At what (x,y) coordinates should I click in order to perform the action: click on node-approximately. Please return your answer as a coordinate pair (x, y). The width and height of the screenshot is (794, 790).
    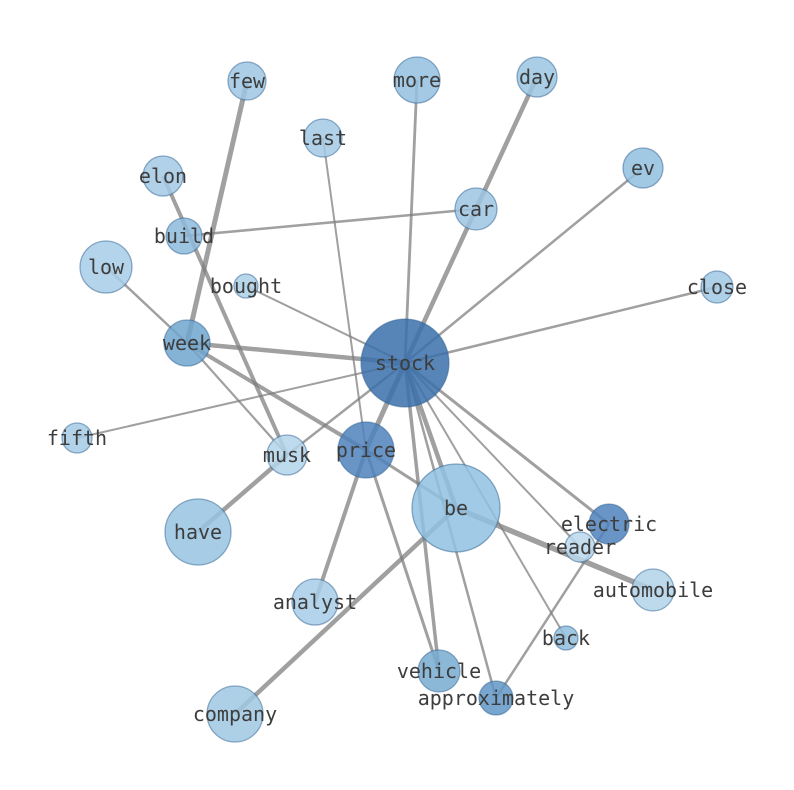
    Looking at the image, I should click on (496, 698).